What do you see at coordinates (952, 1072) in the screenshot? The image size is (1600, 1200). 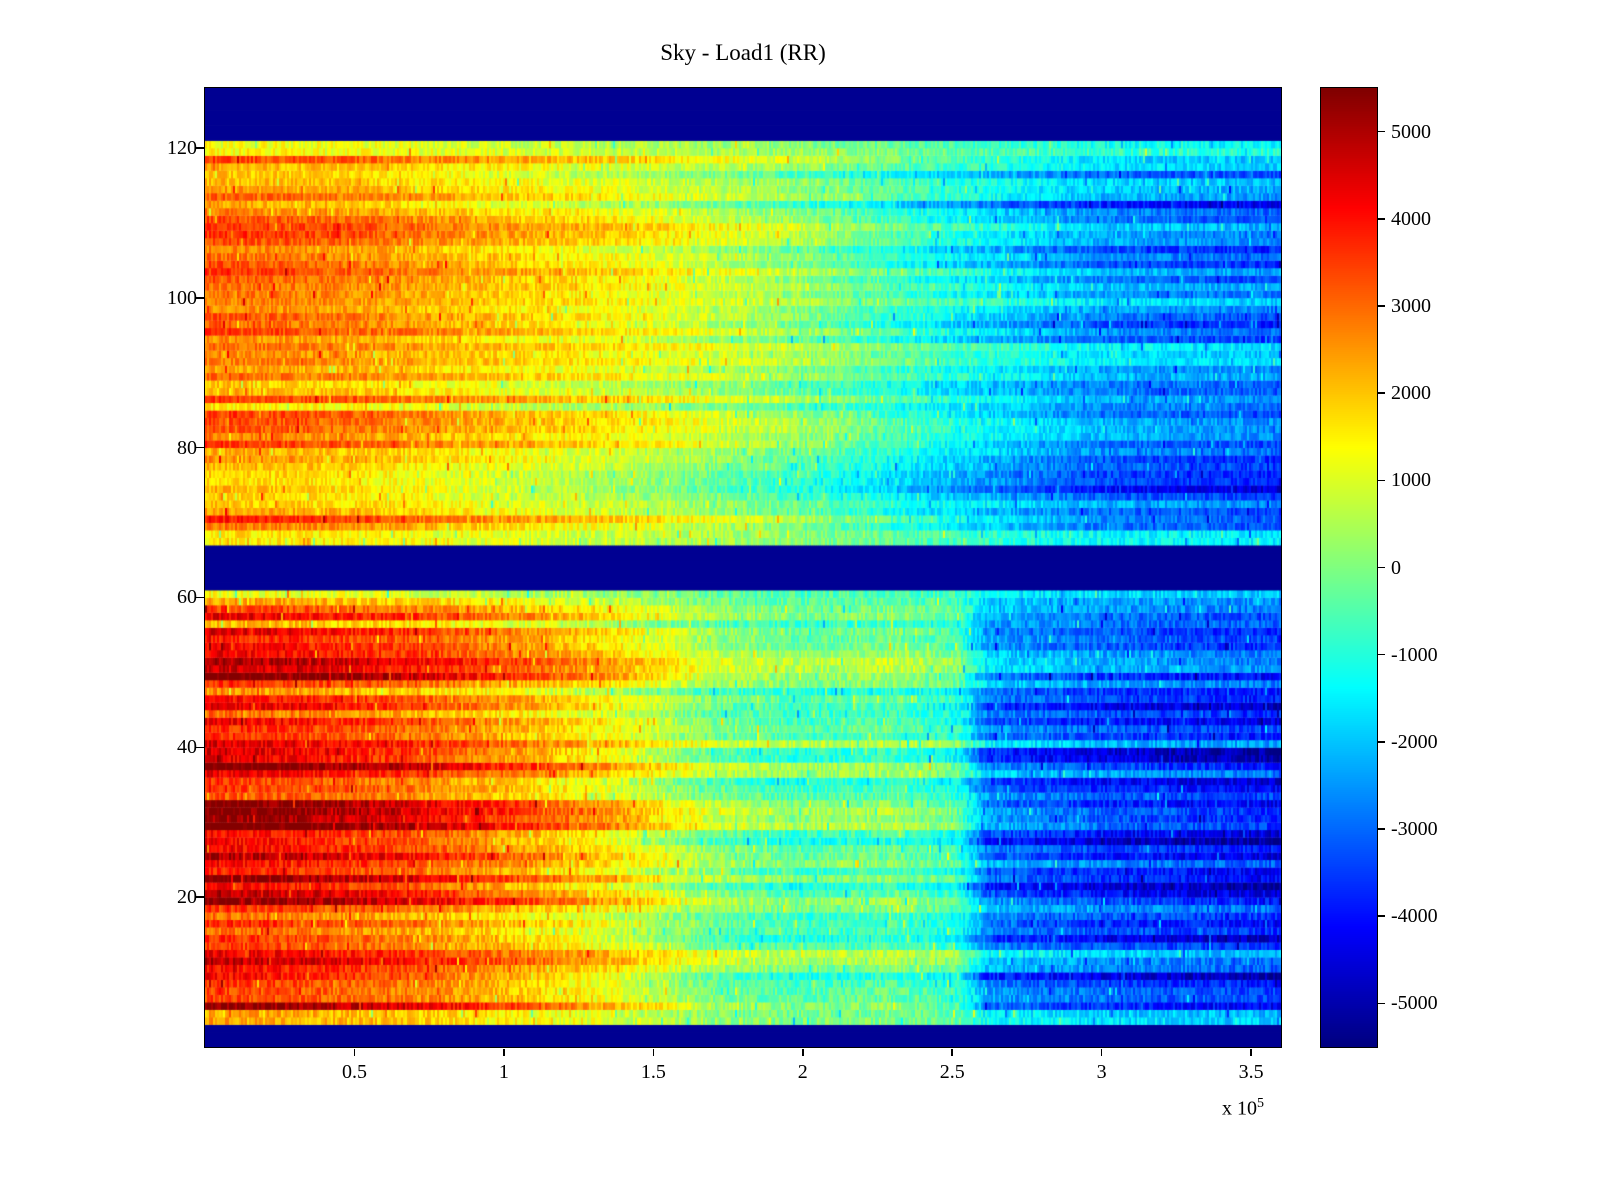 I see `x-tick-label: 2.5` at bounding box center [952, 1072].